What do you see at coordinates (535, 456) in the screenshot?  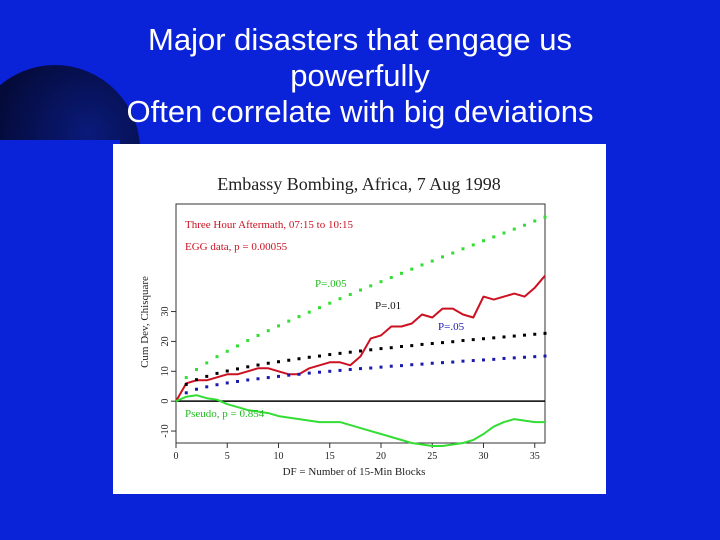 I see `x-tick-label: 35` at bounding box center [535, 456].